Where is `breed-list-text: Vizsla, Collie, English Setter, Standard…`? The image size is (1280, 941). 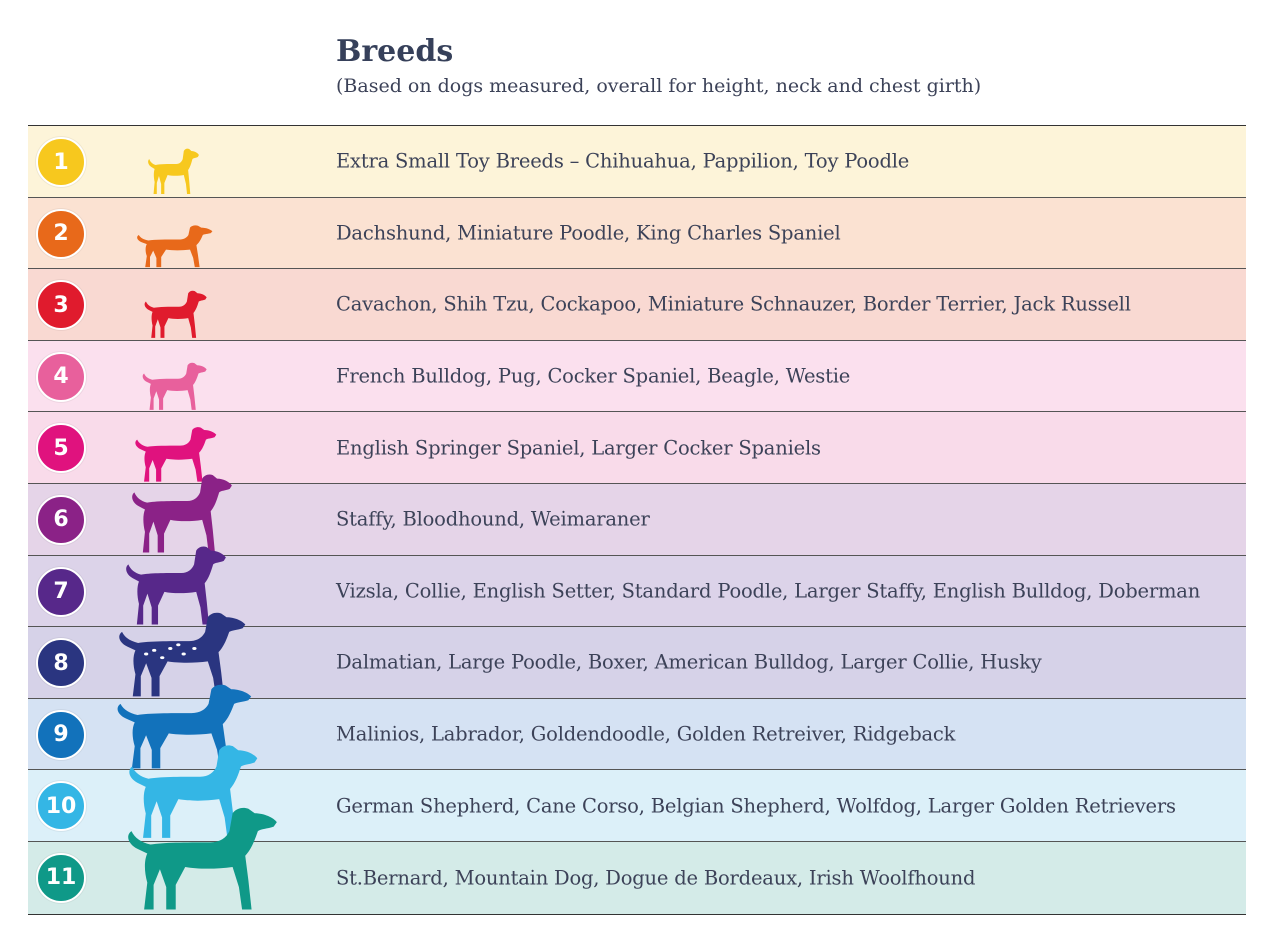 breed-list-text: Vizsla, Collie, English Setter, Standard… is located at coordinates (768, 591).